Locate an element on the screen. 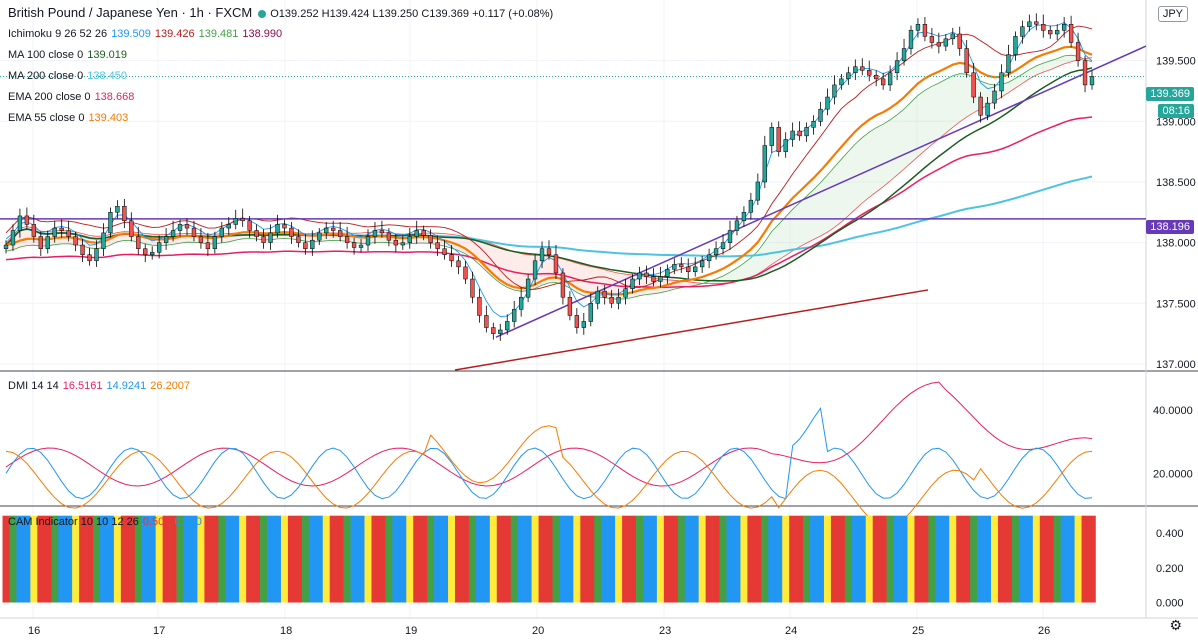 This screenshot has width=1198, height=640. indicator-value: 139.426 is located at coordinates (174, 34).